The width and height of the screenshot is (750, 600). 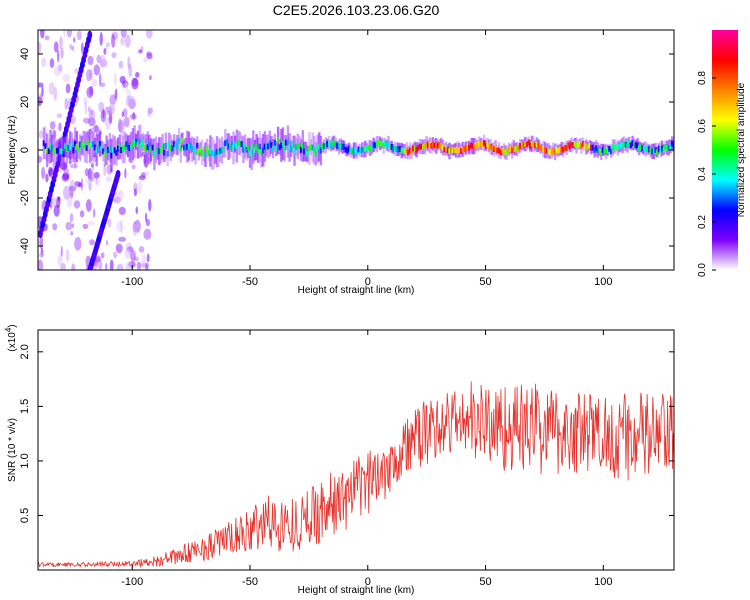 What do you see at coordinates (356, 10) in the screenshot?
I see `figure-title: C2E5.2026.103.23.06.G20` at bounding box center [356, 10].